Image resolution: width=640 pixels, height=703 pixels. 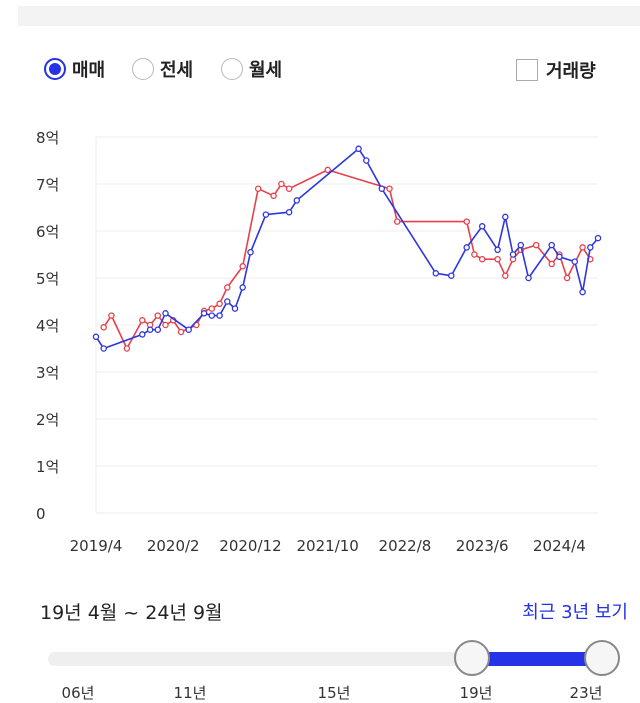 What do you see at coordinates (47, 185) in the screenshot?
I see `y-tick-label: 7억` at bounding box center [47, 185].